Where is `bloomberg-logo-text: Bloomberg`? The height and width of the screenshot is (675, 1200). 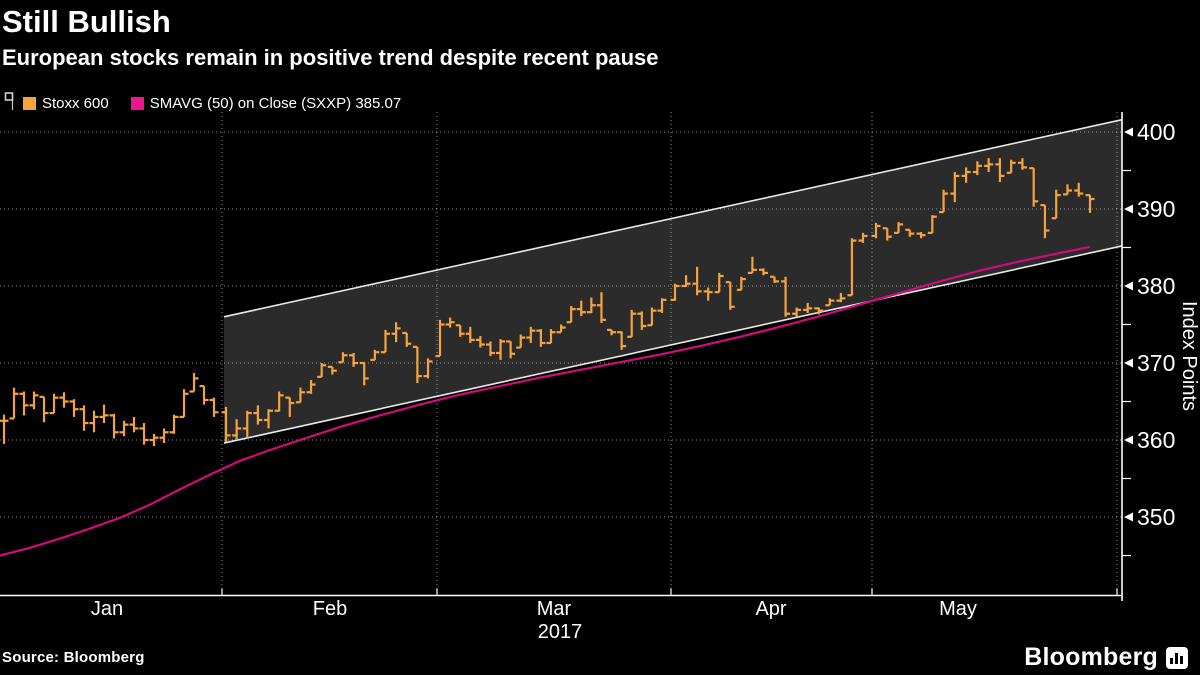 bloomberg-logo-text: Bloomberg is located at coordinates (1091, 657).